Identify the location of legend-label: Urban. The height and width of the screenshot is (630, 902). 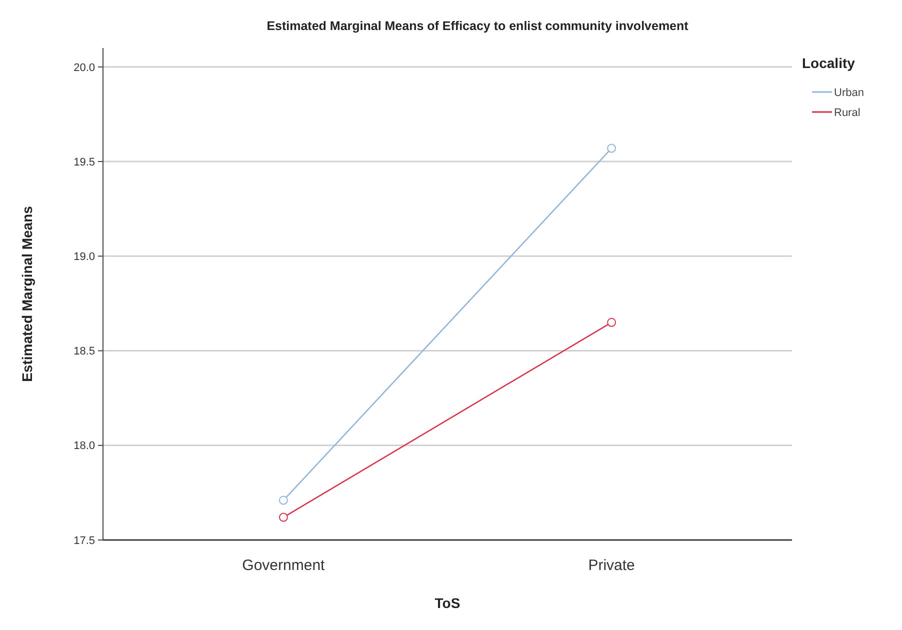
(849, 92).